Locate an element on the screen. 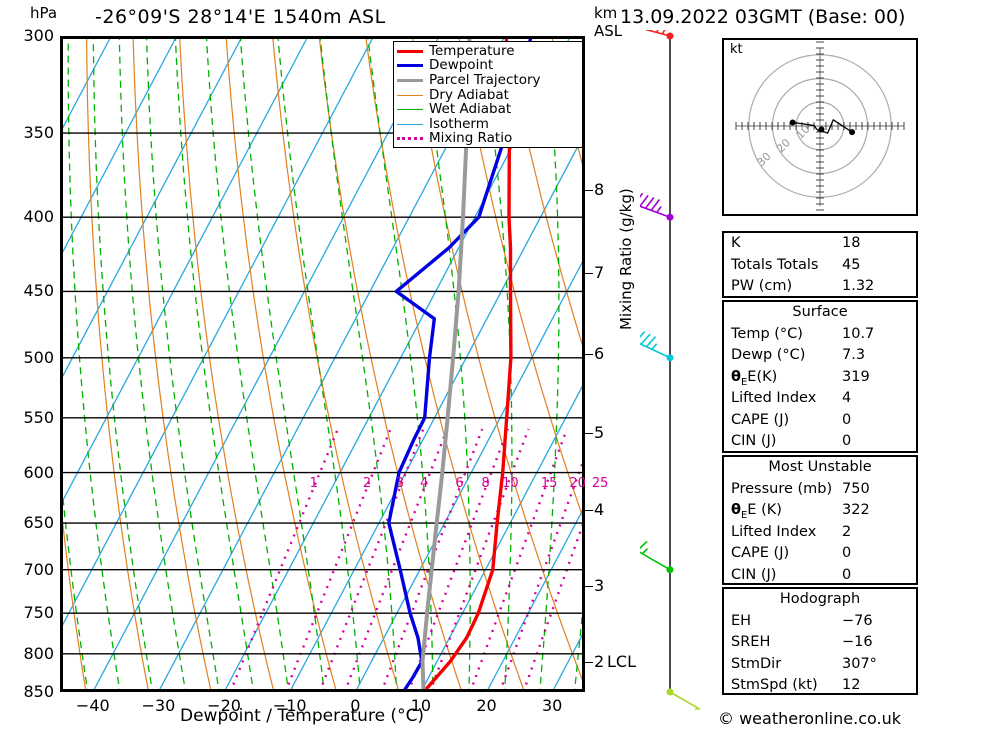 The width and height of the screenshot is (1000, 733). wind-barb-700hpa is located at coordinates (657, 557).